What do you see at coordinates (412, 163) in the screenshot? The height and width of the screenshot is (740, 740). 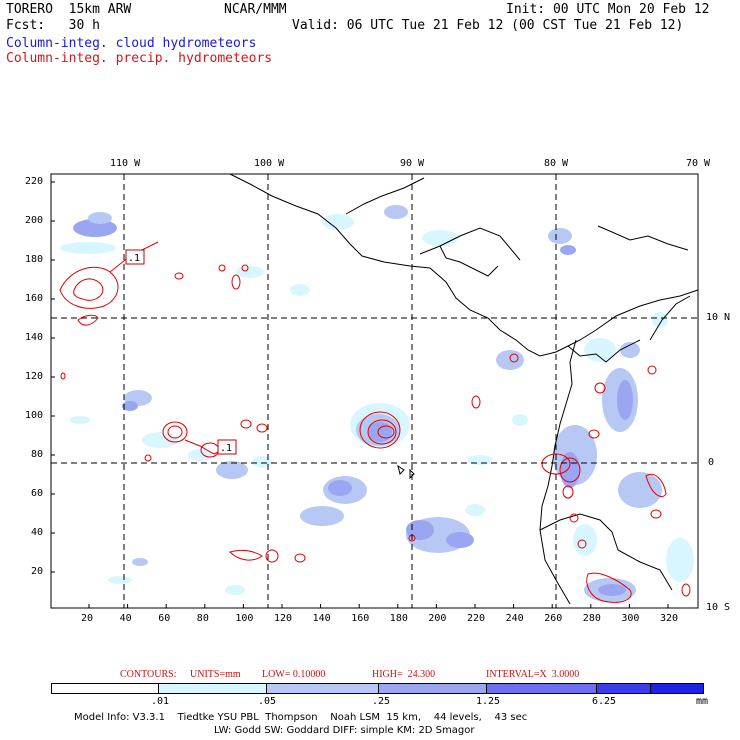 I see `lon-label-90w: 90 W` at bounding box center [412, 163].